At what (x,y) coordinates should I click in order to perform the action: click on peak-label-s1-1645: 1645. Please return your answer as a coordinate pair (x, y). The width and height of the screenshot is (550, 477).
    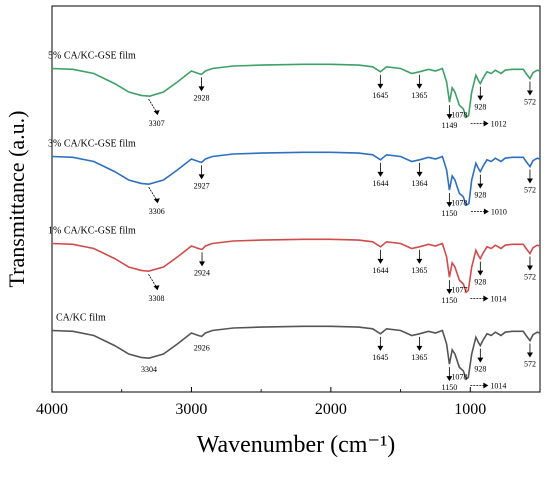
    Looking at the image, I should click on (380, 95).